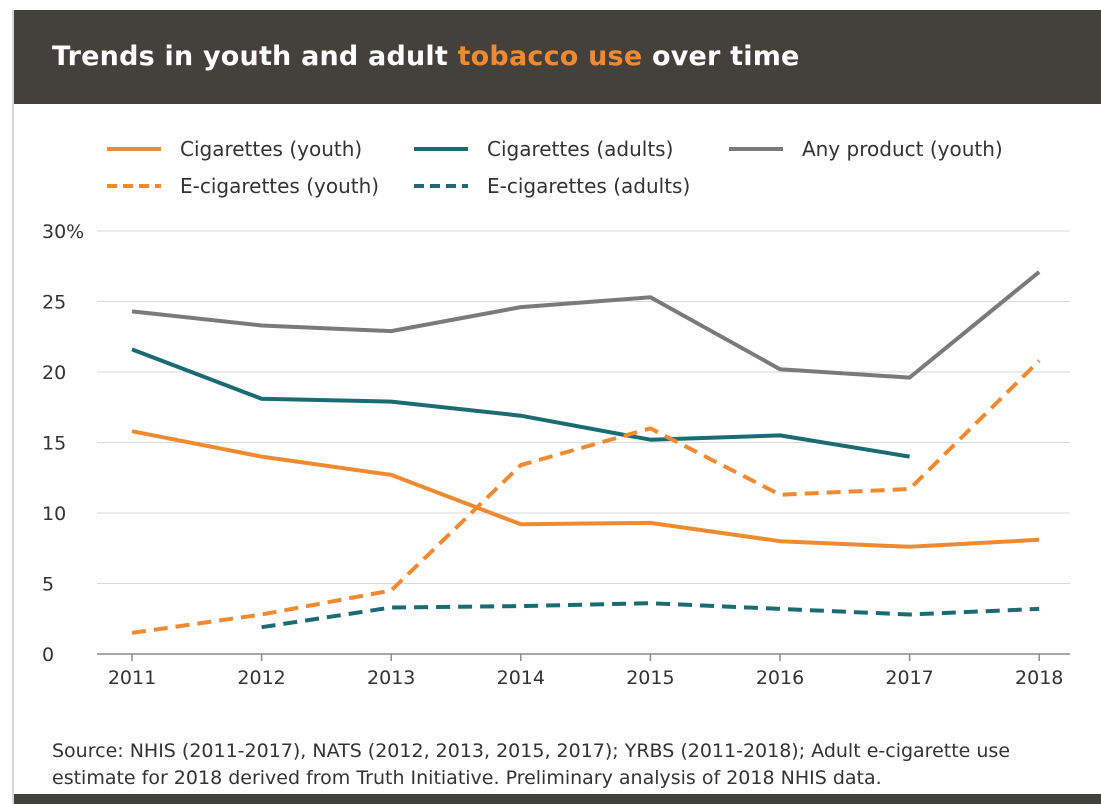  I want to click on x-tick-label: 2011, so click(132, 678).